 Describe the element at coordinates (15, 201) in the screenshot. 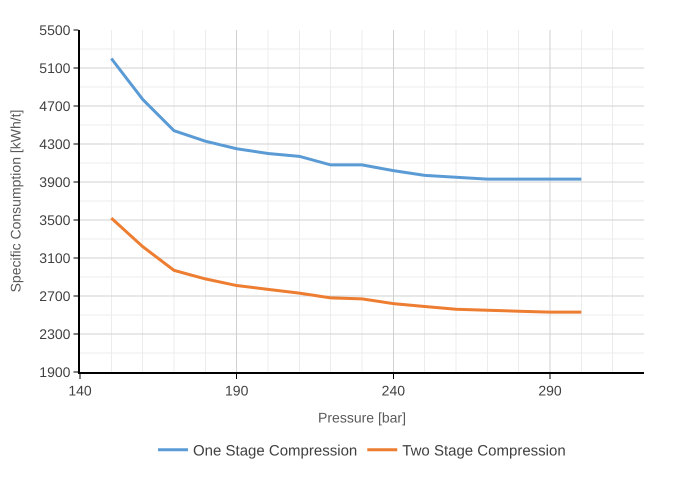

I see `y-axis-title: Specific Consumption [kWh/t]` at that location.